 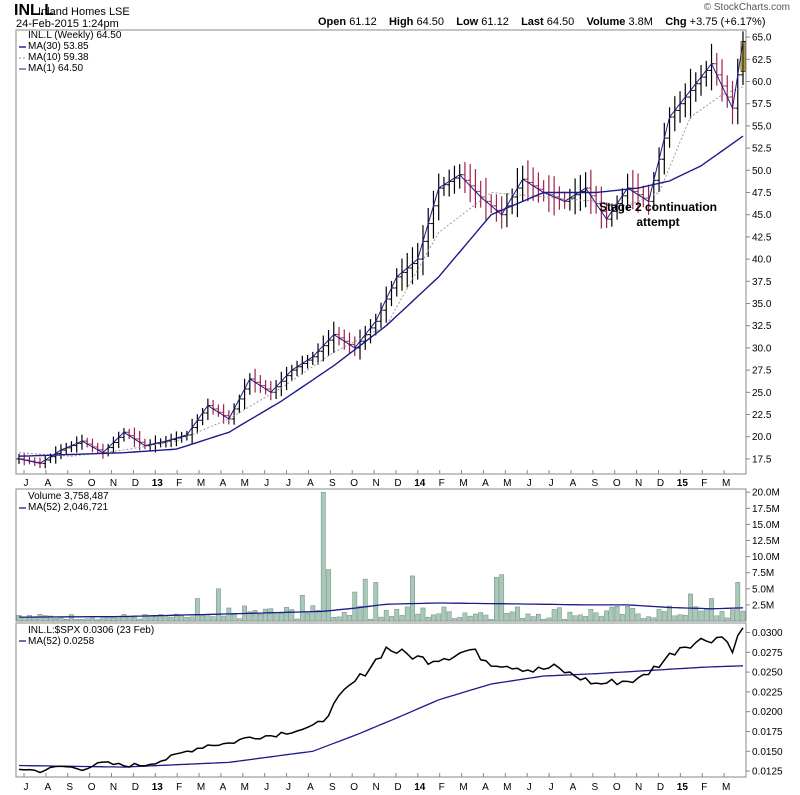 What do you see at coordinates (767, 653) in the screenshot?
I see `ratio-y-label: 0.0275` at bounding box center [767, 653].